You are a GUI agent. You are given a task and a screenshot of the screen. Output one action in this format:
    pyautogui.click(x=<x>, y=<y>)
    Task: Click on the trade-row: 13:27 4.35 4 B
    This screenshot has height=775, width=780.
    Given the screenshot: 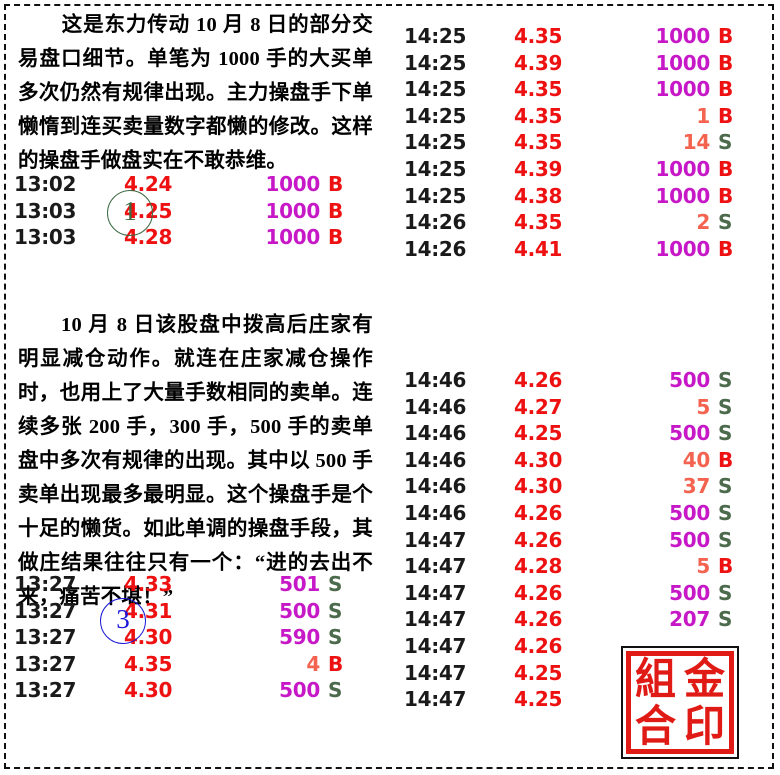 What is the action you would take?
    pyautogui.click(x=195, y=665)
    